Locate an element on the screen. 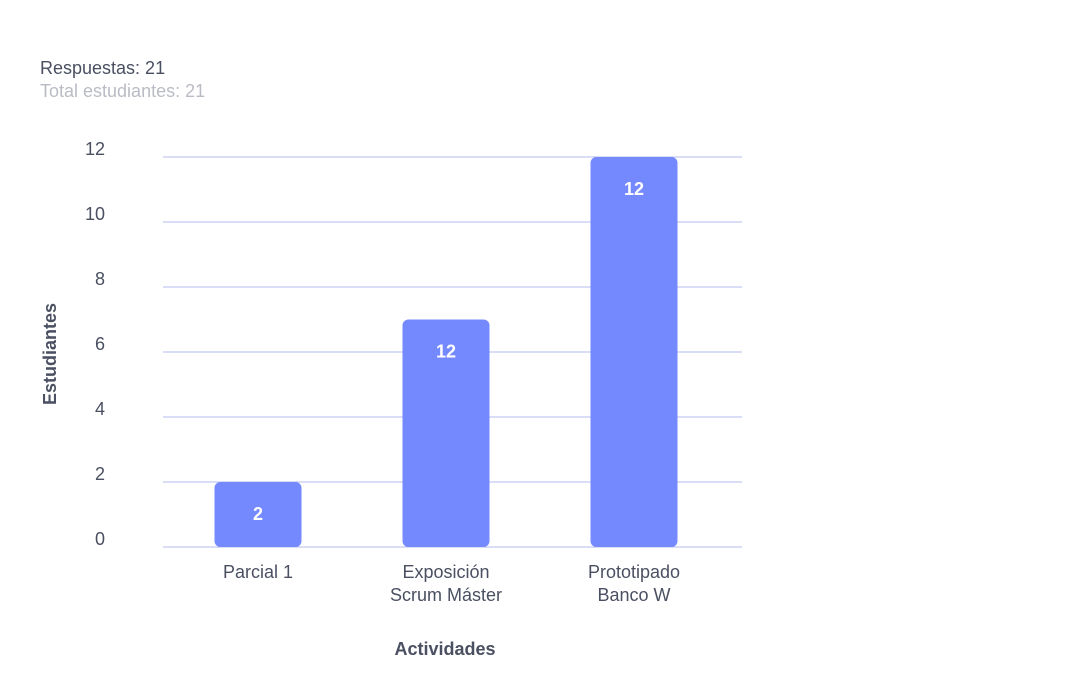 This screenshot has width=1079, height=680. x-tick-line: Parcial 1 is located at coordinates (258, 572).